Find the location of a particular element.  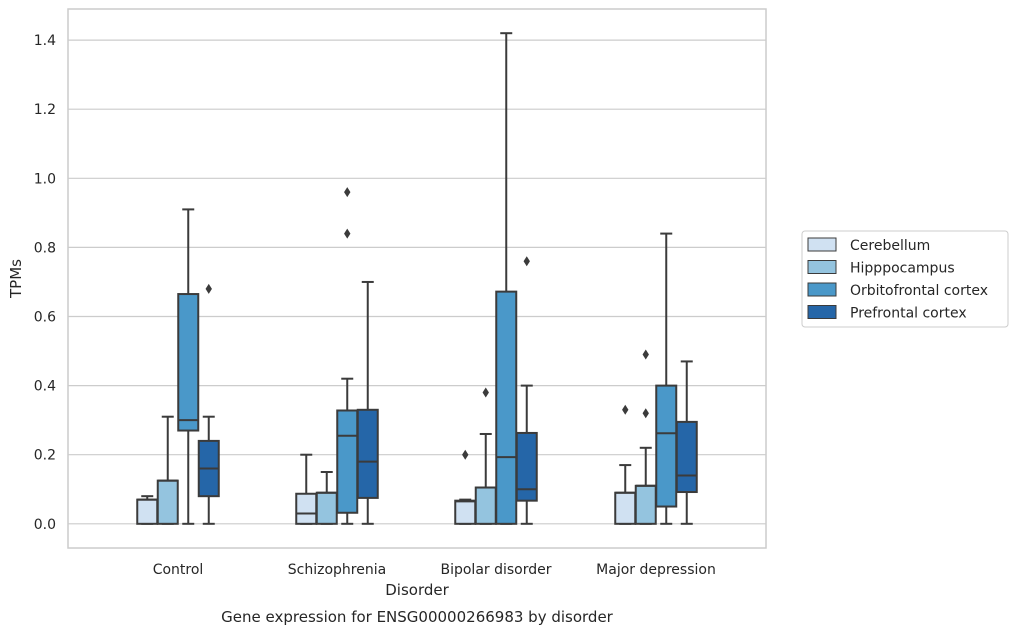

x-axis-label: Disorder is located at coordinates (417, 590).